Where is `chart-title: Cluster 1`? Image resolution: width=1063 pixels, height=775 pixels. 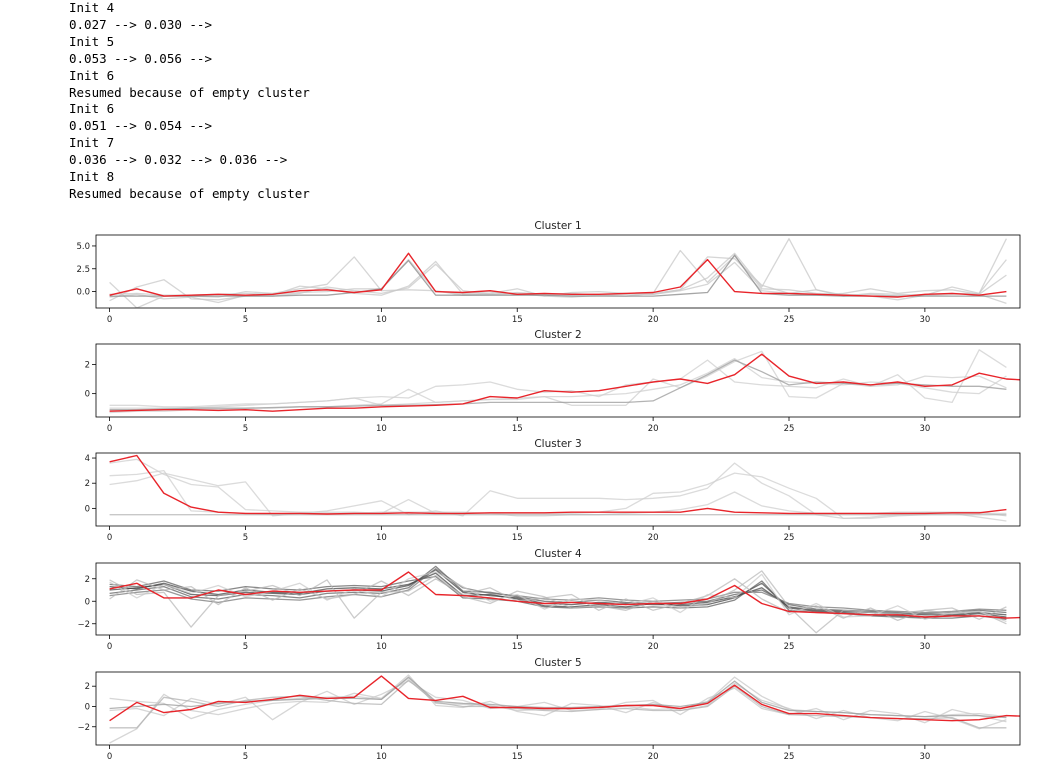
chart-title: Cluster 1 is located at coordinates (557, 226).